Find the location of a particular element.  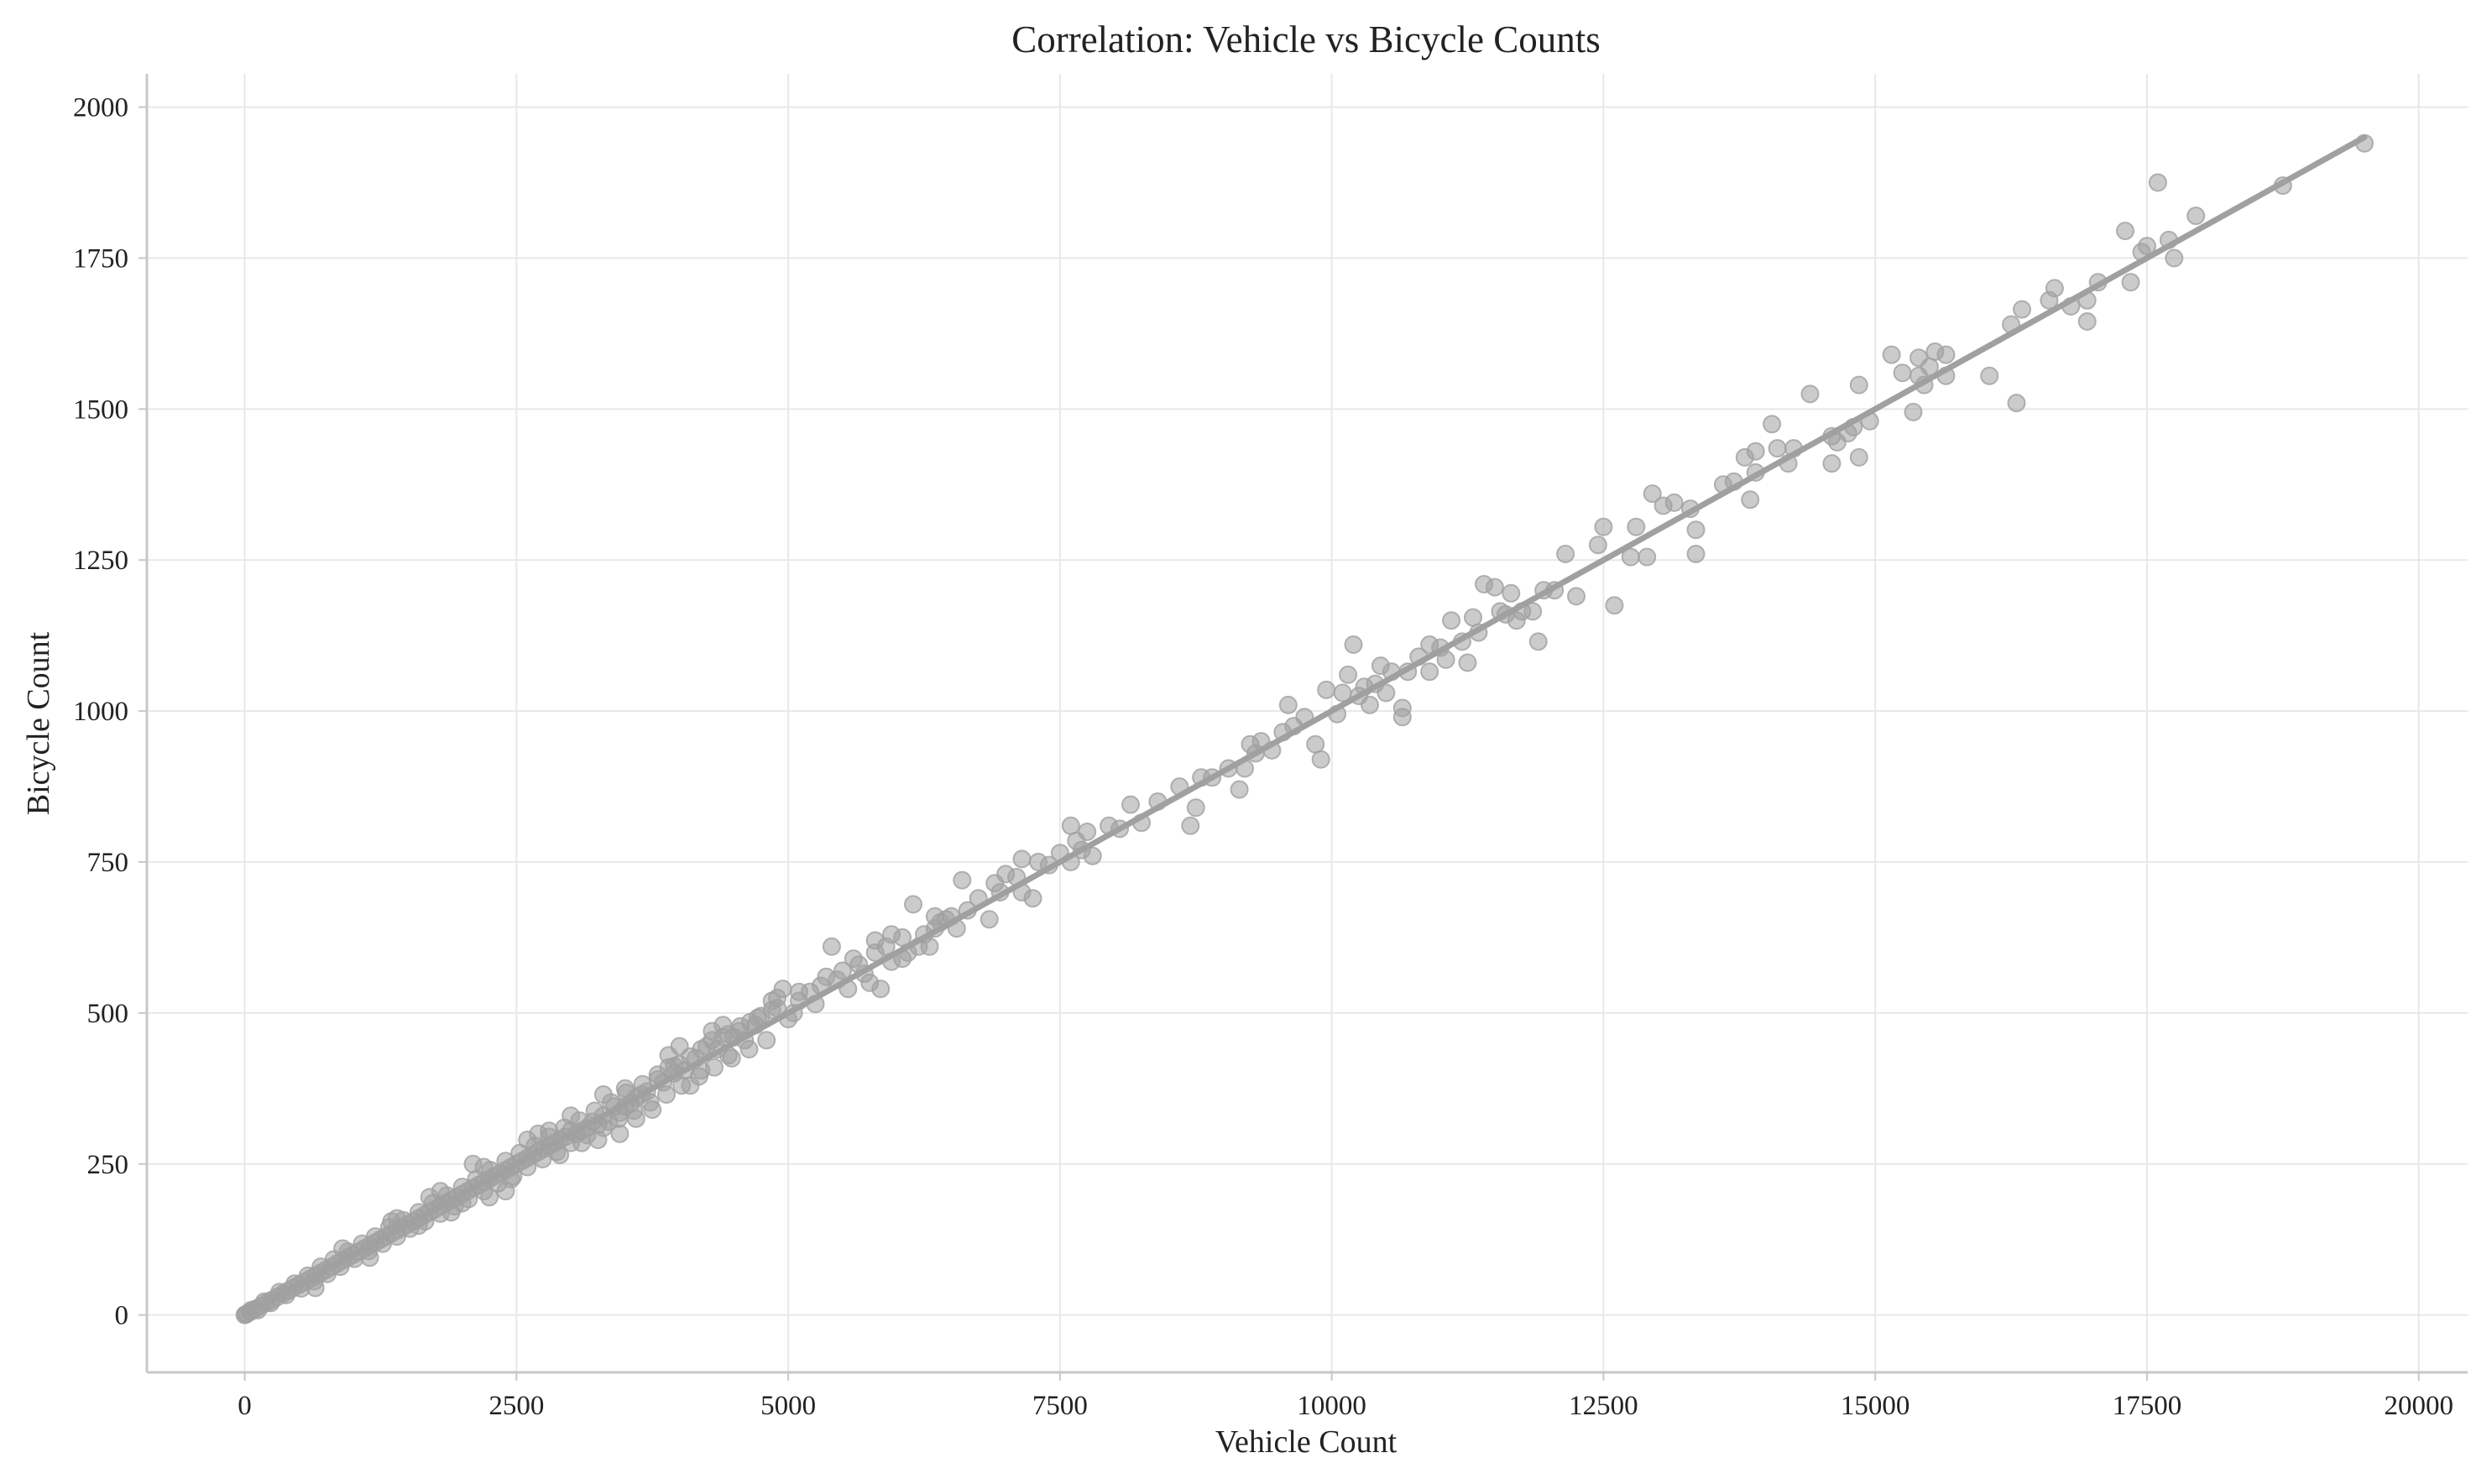

x-tick-label: 10000 is located at coordinates (1331, 1406).